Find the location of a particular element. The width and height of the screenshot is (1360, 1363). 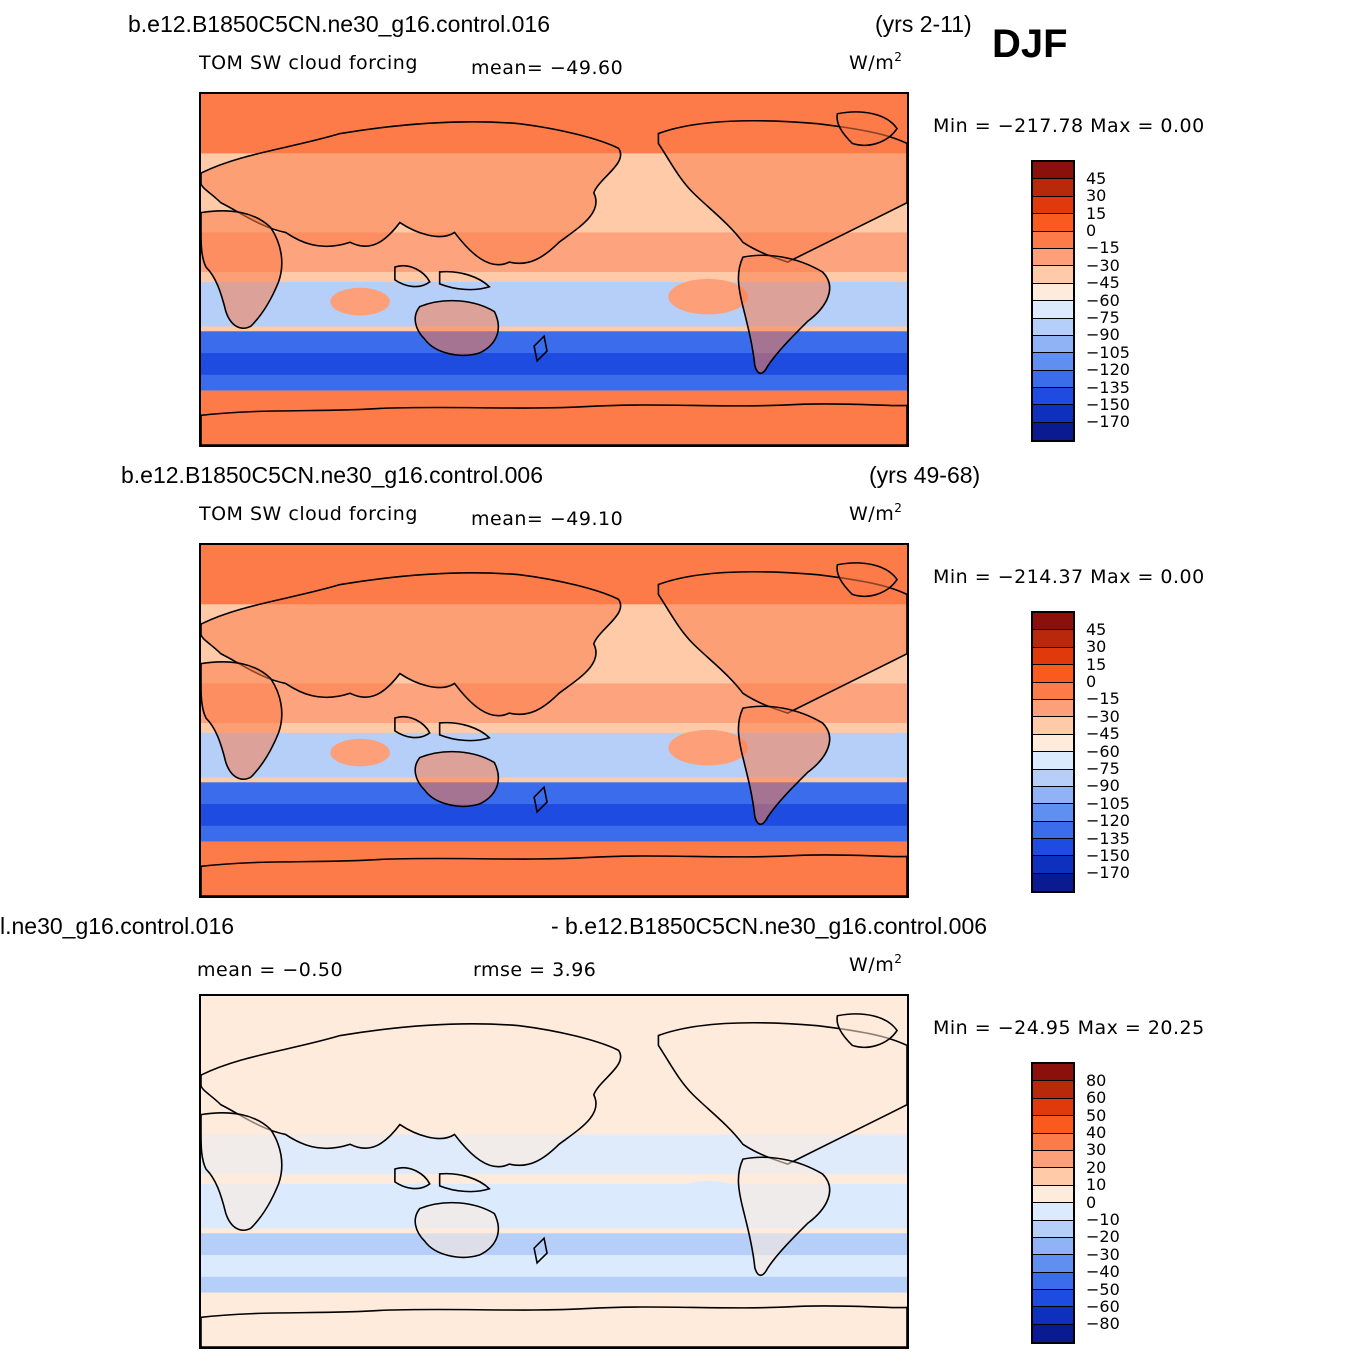

panel3-colorbar is located at coordinates (1053, 1203).